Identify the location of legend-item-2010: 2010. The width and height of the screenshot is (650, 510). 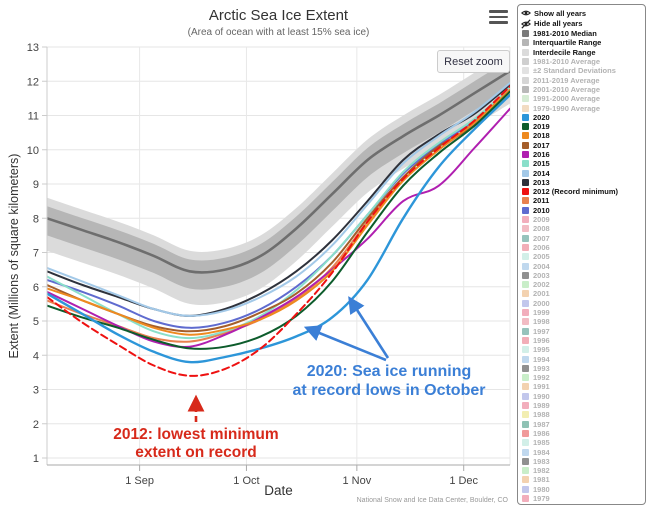
(581, 210).